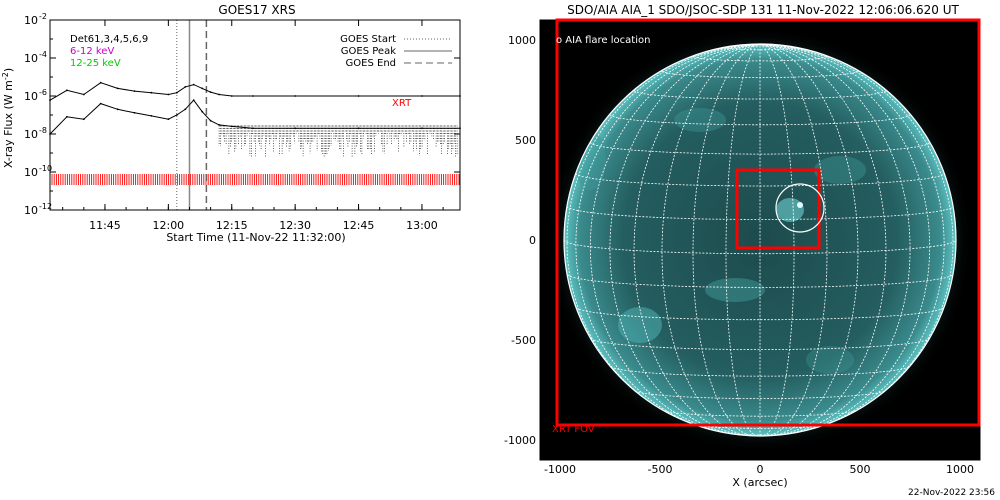  I want to click on goes-y-tick-exponent: -2, so click(43, 16).